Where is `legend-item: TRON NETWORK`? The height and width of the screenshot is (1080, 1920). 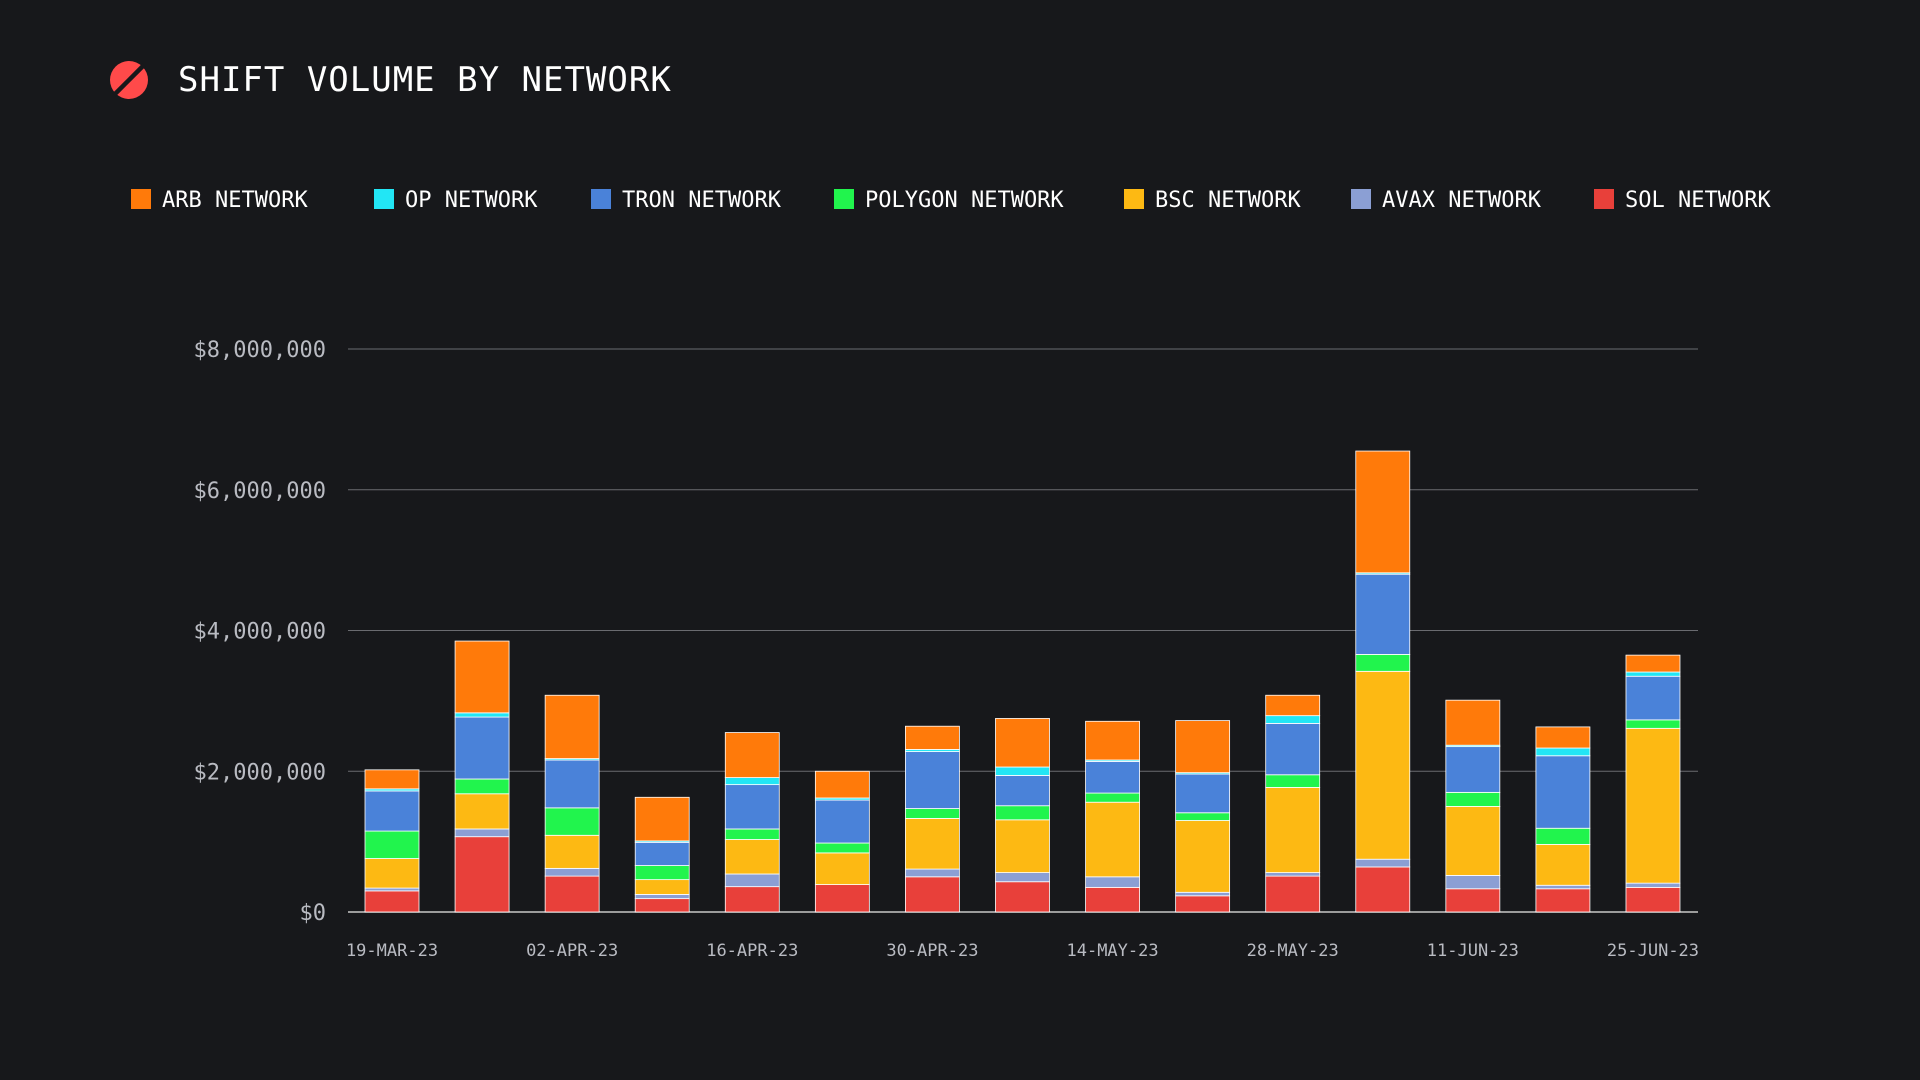 legend-item: TRON NETWORK is located at coordinates (686, 200).